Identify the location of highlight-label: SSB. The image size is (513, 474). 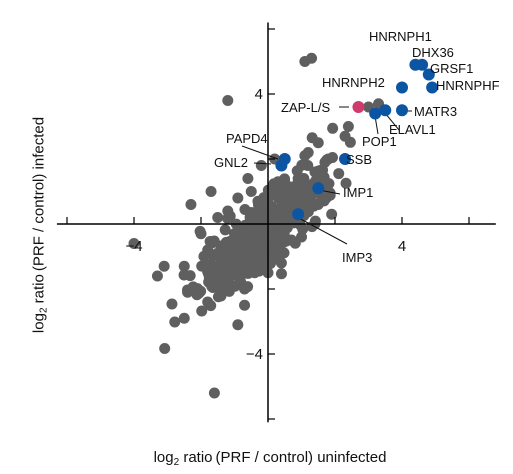
(359, 159).